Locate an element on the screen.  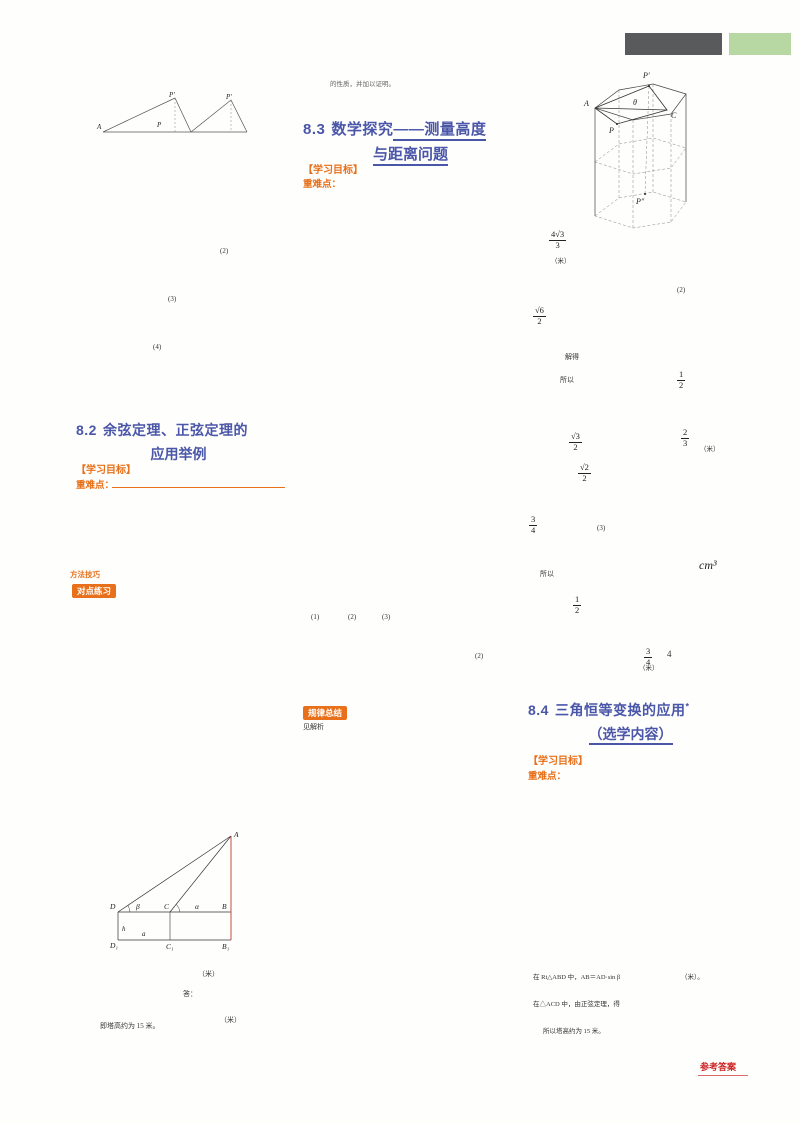
fraction-8-den: 2 is located at coordinates (577, 609).